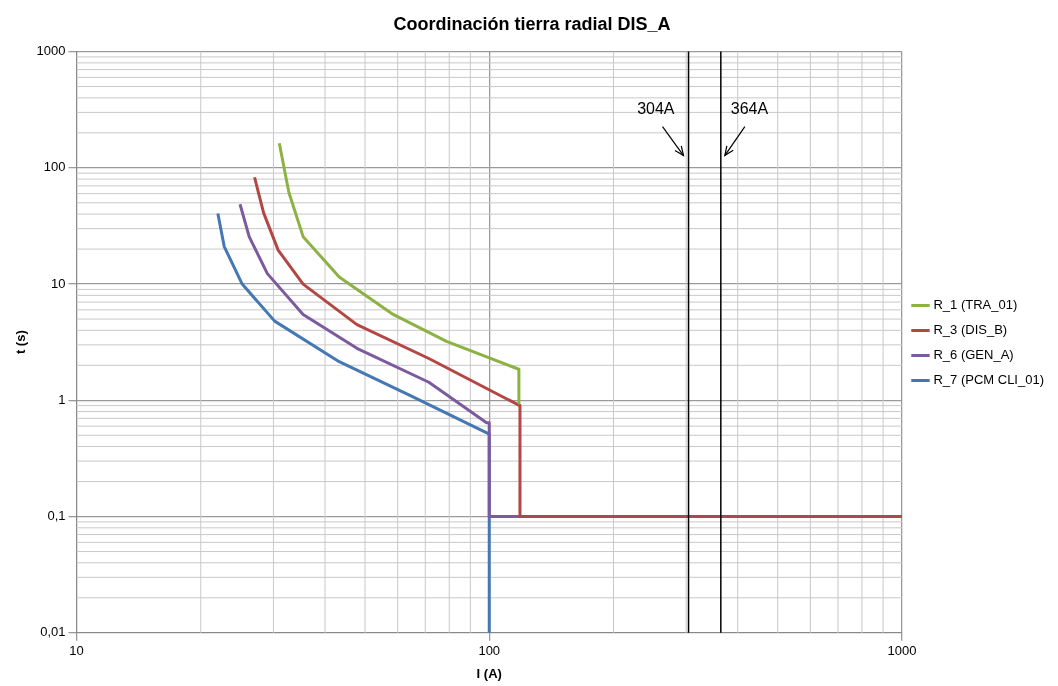  What do you see at coordinates (51, 51) in the screenshot?
I see `y-tick-label: 1000` at bounding box center [51, 51].